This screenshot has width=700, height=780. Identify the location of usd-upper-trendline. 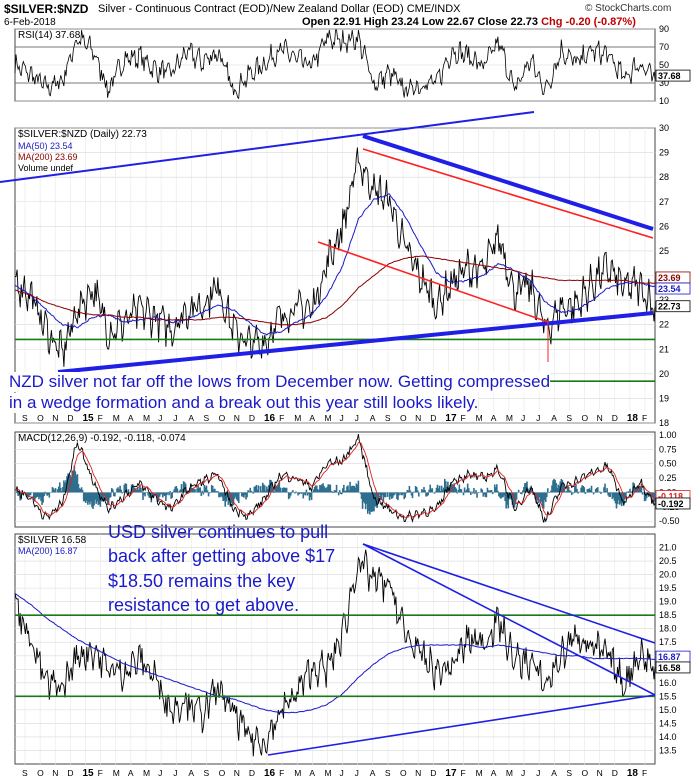
(509, 593).